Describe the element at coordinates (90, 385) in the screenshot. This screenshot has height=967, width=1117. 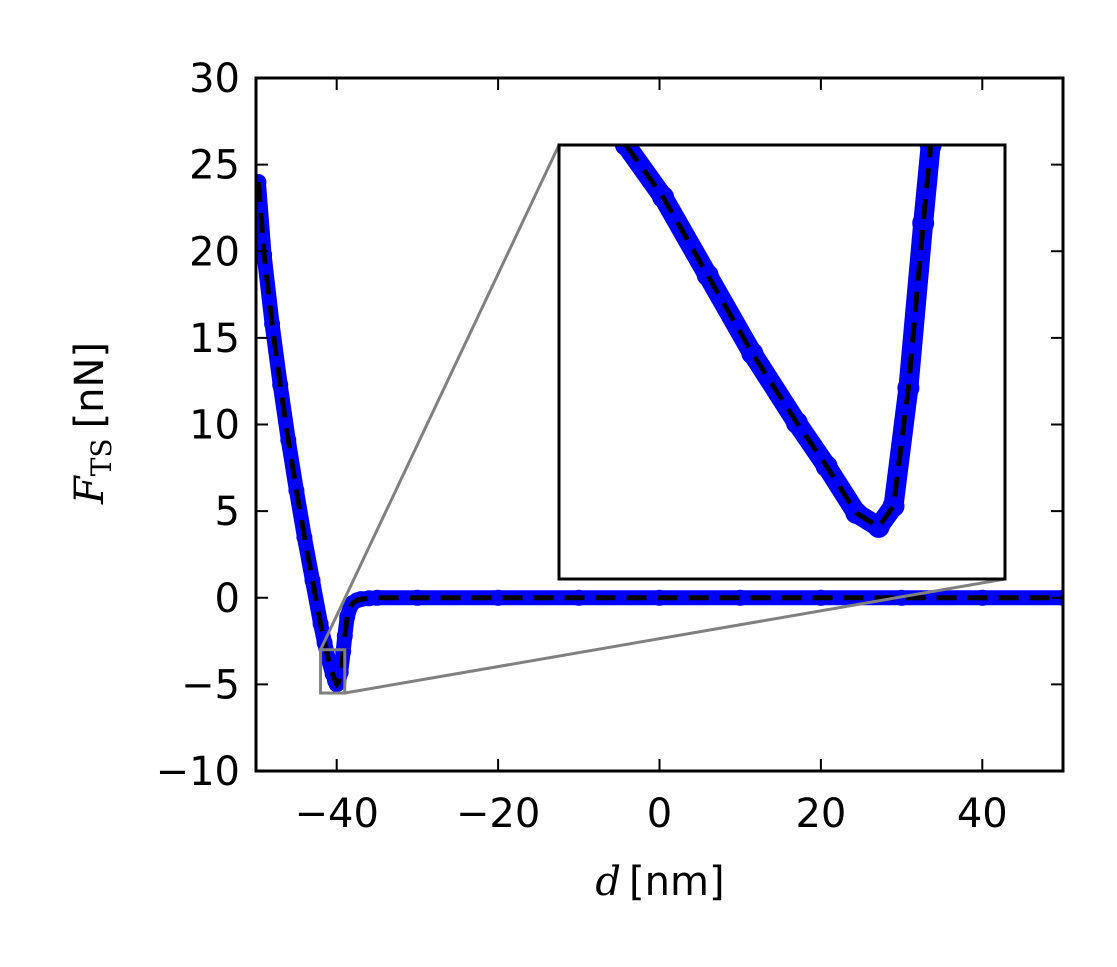
I see `y-axis-unit: [nN]` at that location.